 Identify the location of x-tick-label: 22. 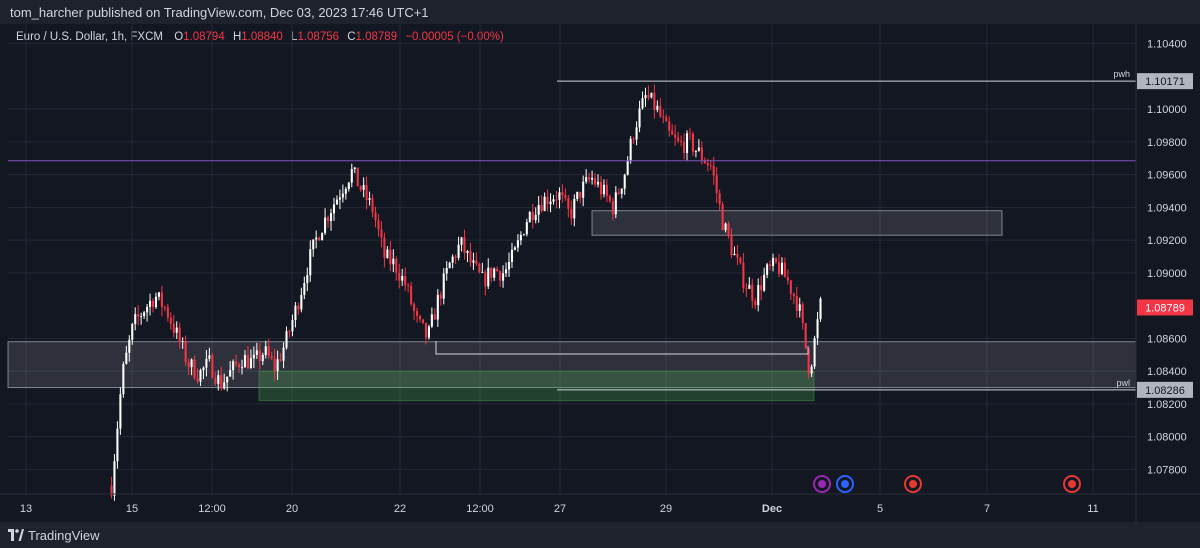
(400, 509).